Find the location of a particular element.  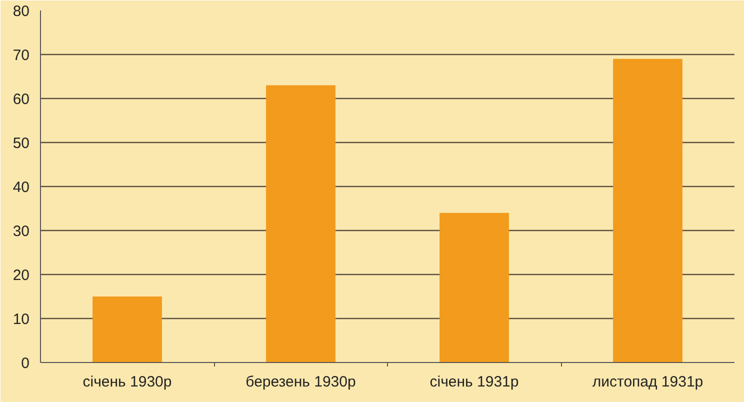

x-tick-label: січень 1930р is located at coordinates (127, 382).